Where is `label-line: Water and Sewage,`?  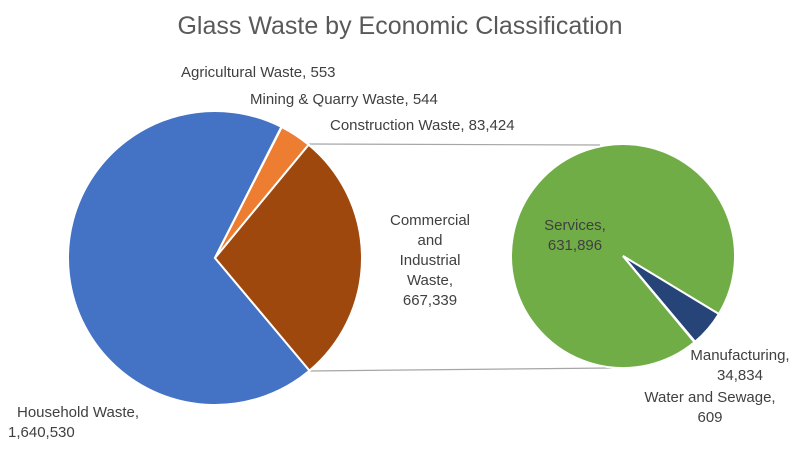
label-line: Water and Sewage, is located at coordinates (710, 397).